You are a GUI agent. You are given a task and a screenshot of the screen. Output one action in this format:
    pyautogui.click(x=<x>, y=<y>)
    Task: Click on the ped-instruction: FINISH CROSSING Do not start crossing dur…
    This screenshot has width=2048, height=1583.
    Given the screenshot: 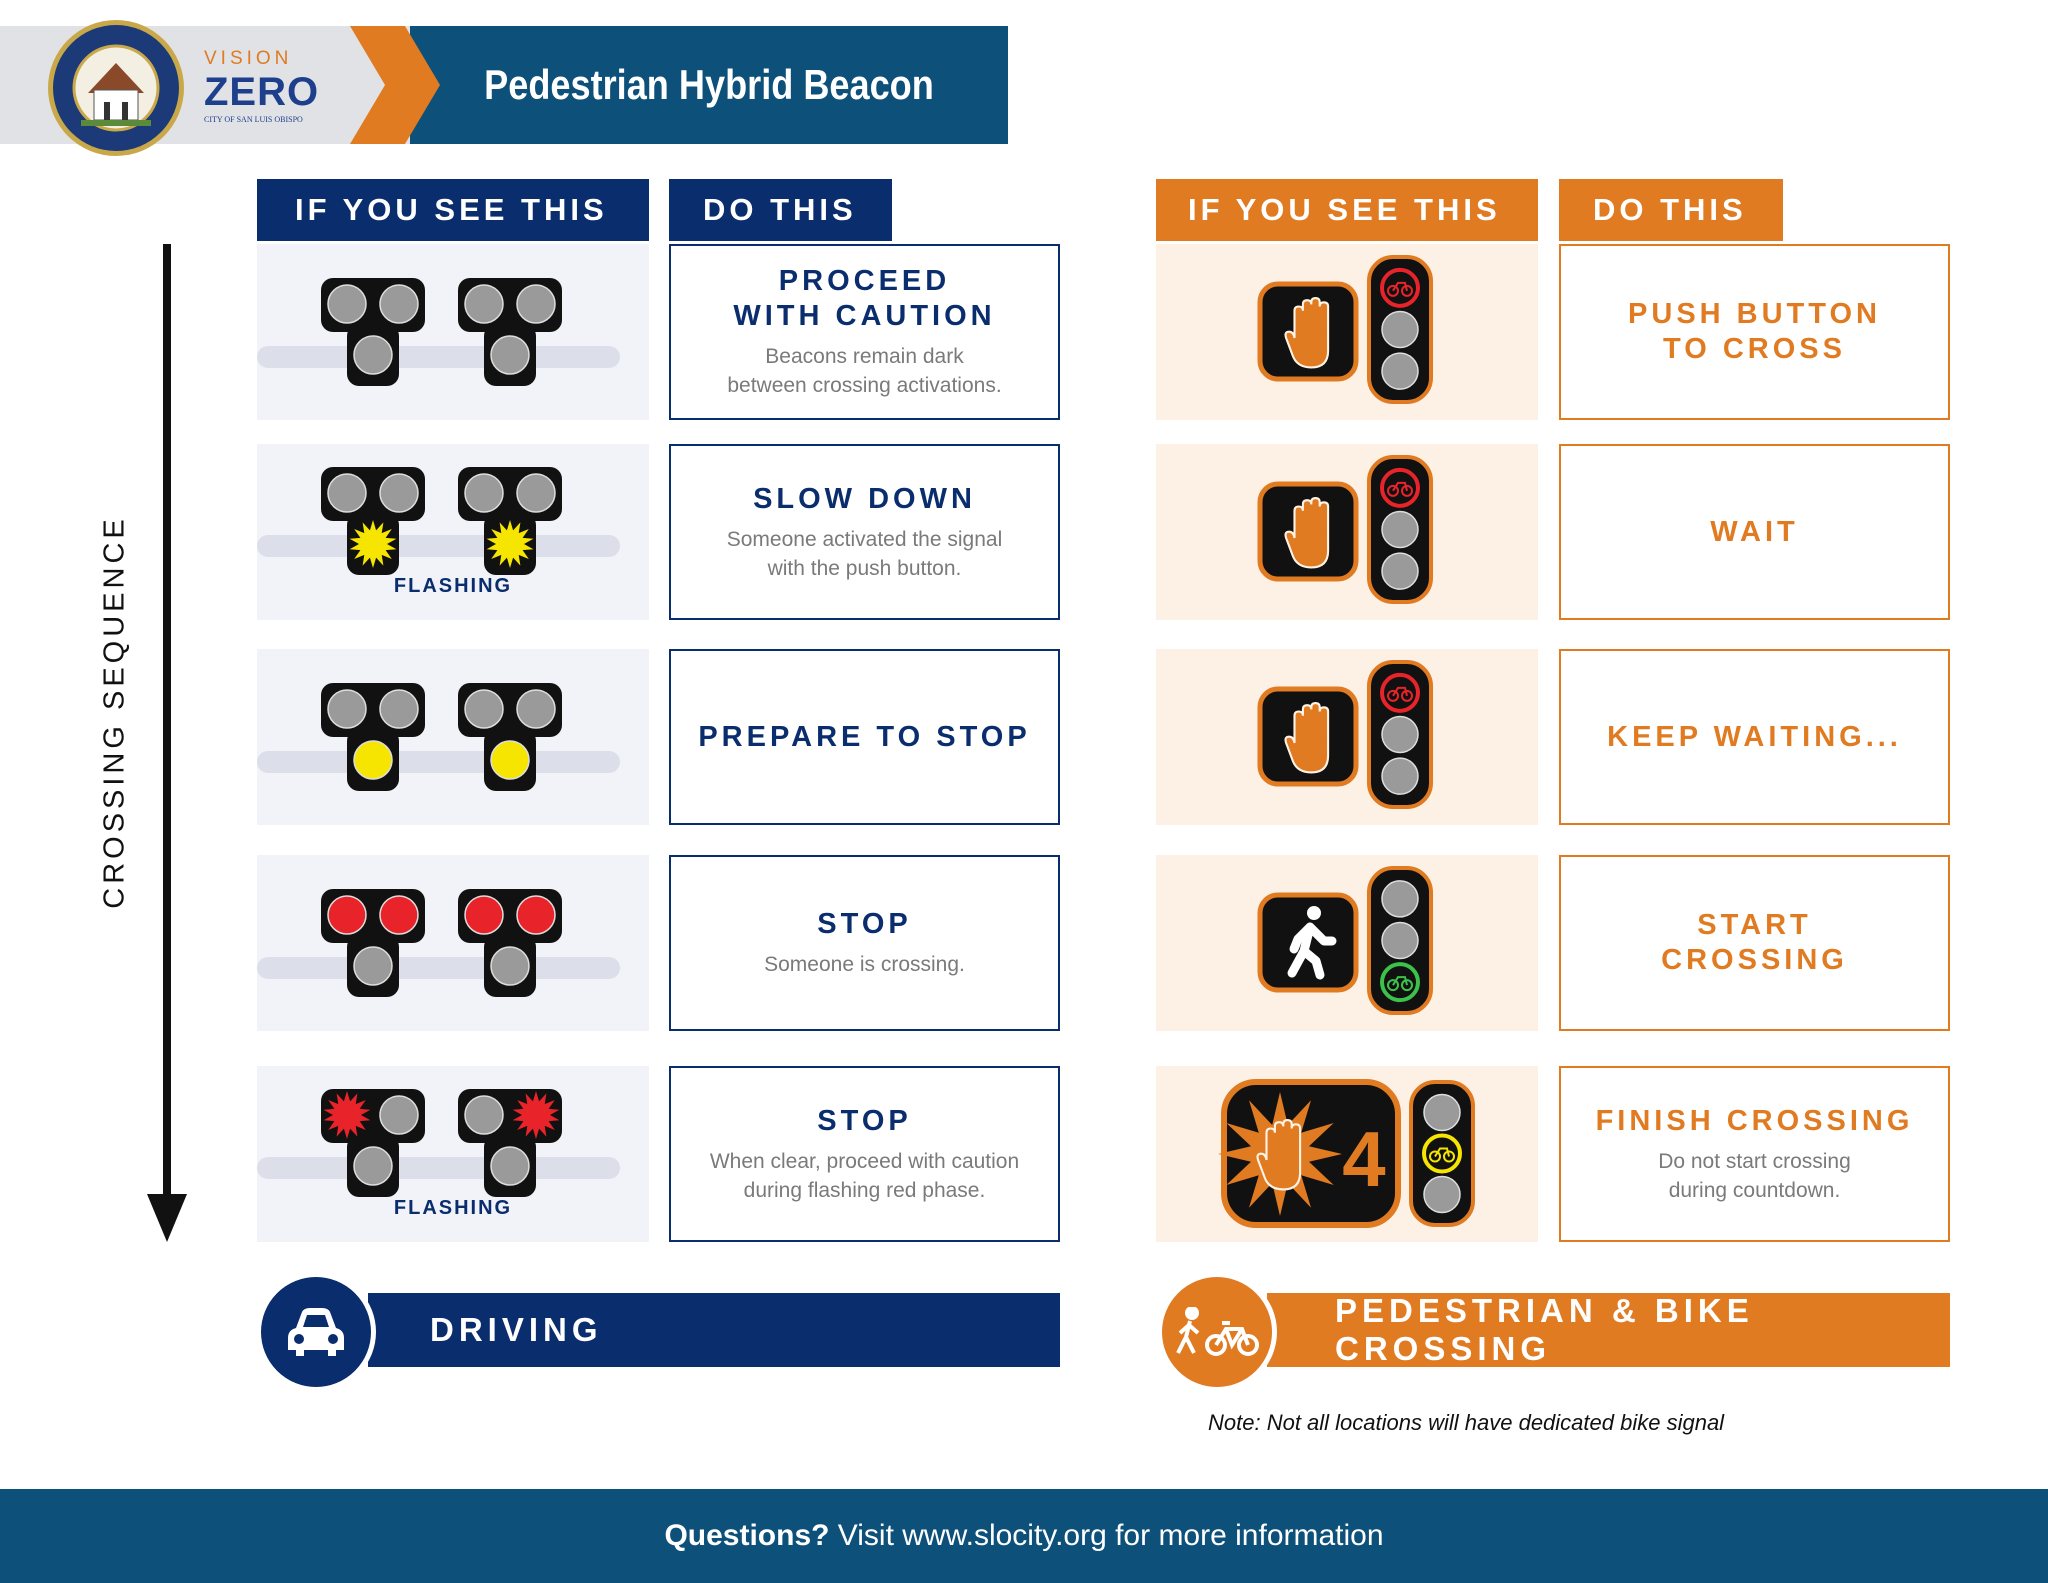 What is the action you would take?
    pyautogui.click(x=1754, y=1154)
    